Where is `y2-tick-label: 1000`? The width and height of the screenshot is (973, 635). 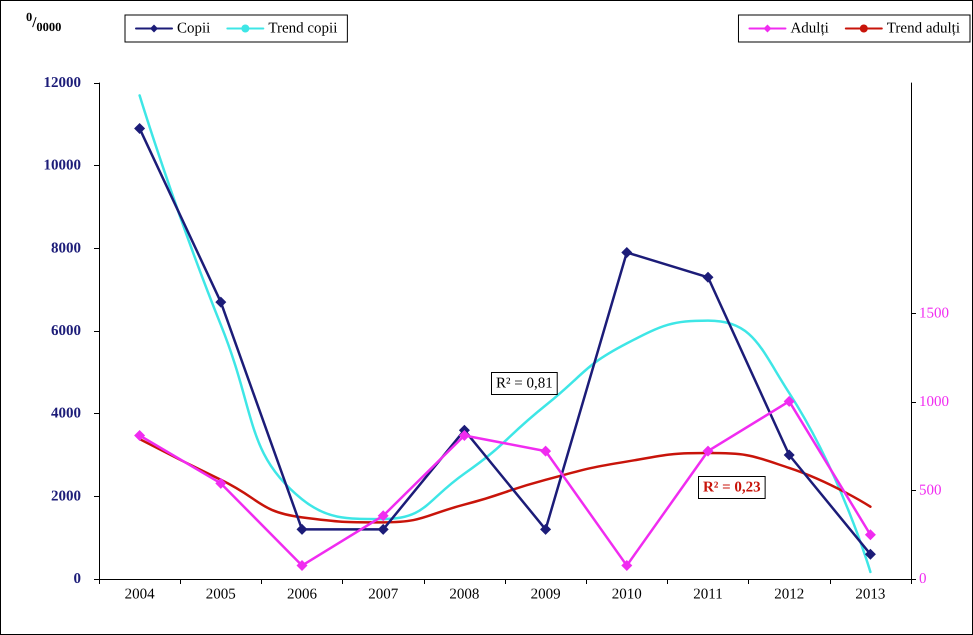 y2-tick-label: 1000 is located at coordinates (934, 402).